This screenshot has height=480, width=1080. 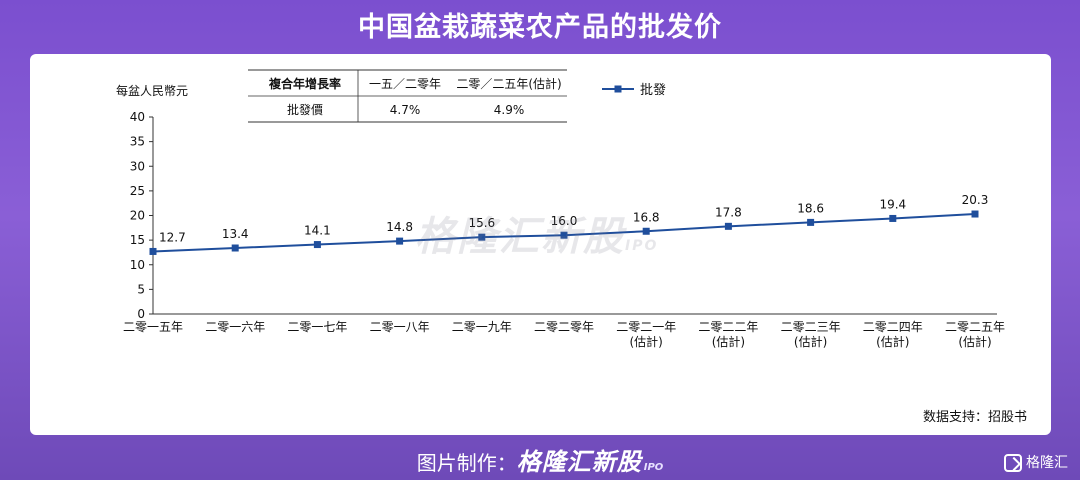 What do you see at coordinates (974, 417) in the screenshot?
I see `source-note: 数据支持：招股书` at bounding box center [974, 417].